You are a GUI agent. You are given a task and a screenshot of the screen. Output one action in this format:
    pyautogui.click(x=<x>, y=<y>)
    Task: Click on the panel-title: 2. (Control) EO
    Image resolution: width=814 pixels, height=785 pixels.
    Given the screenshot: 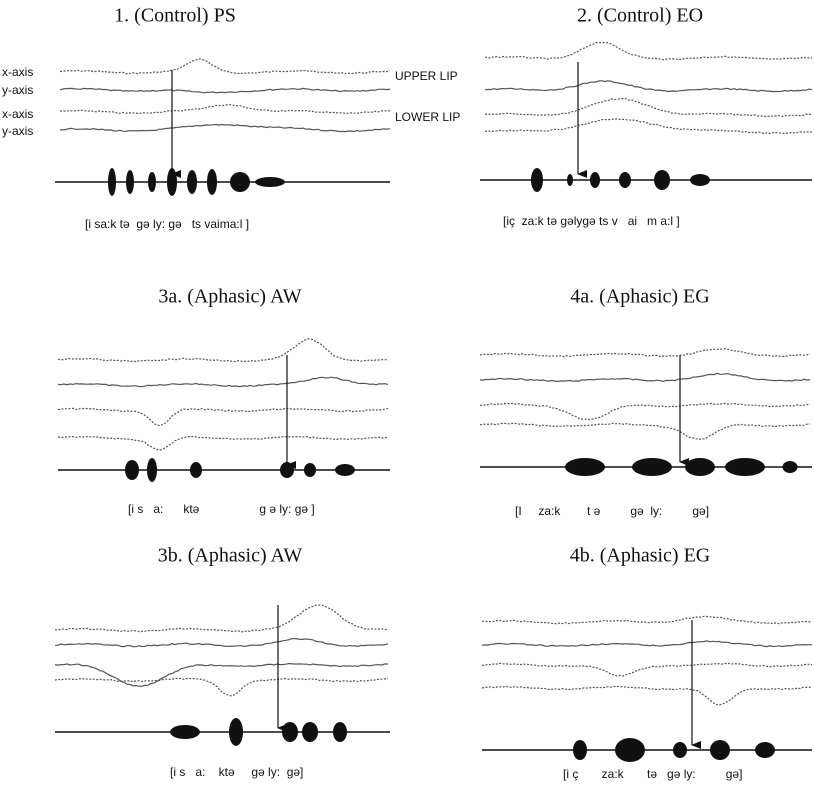 What is the action you would take?
    pyautogui.click(x=640, y=16)
    